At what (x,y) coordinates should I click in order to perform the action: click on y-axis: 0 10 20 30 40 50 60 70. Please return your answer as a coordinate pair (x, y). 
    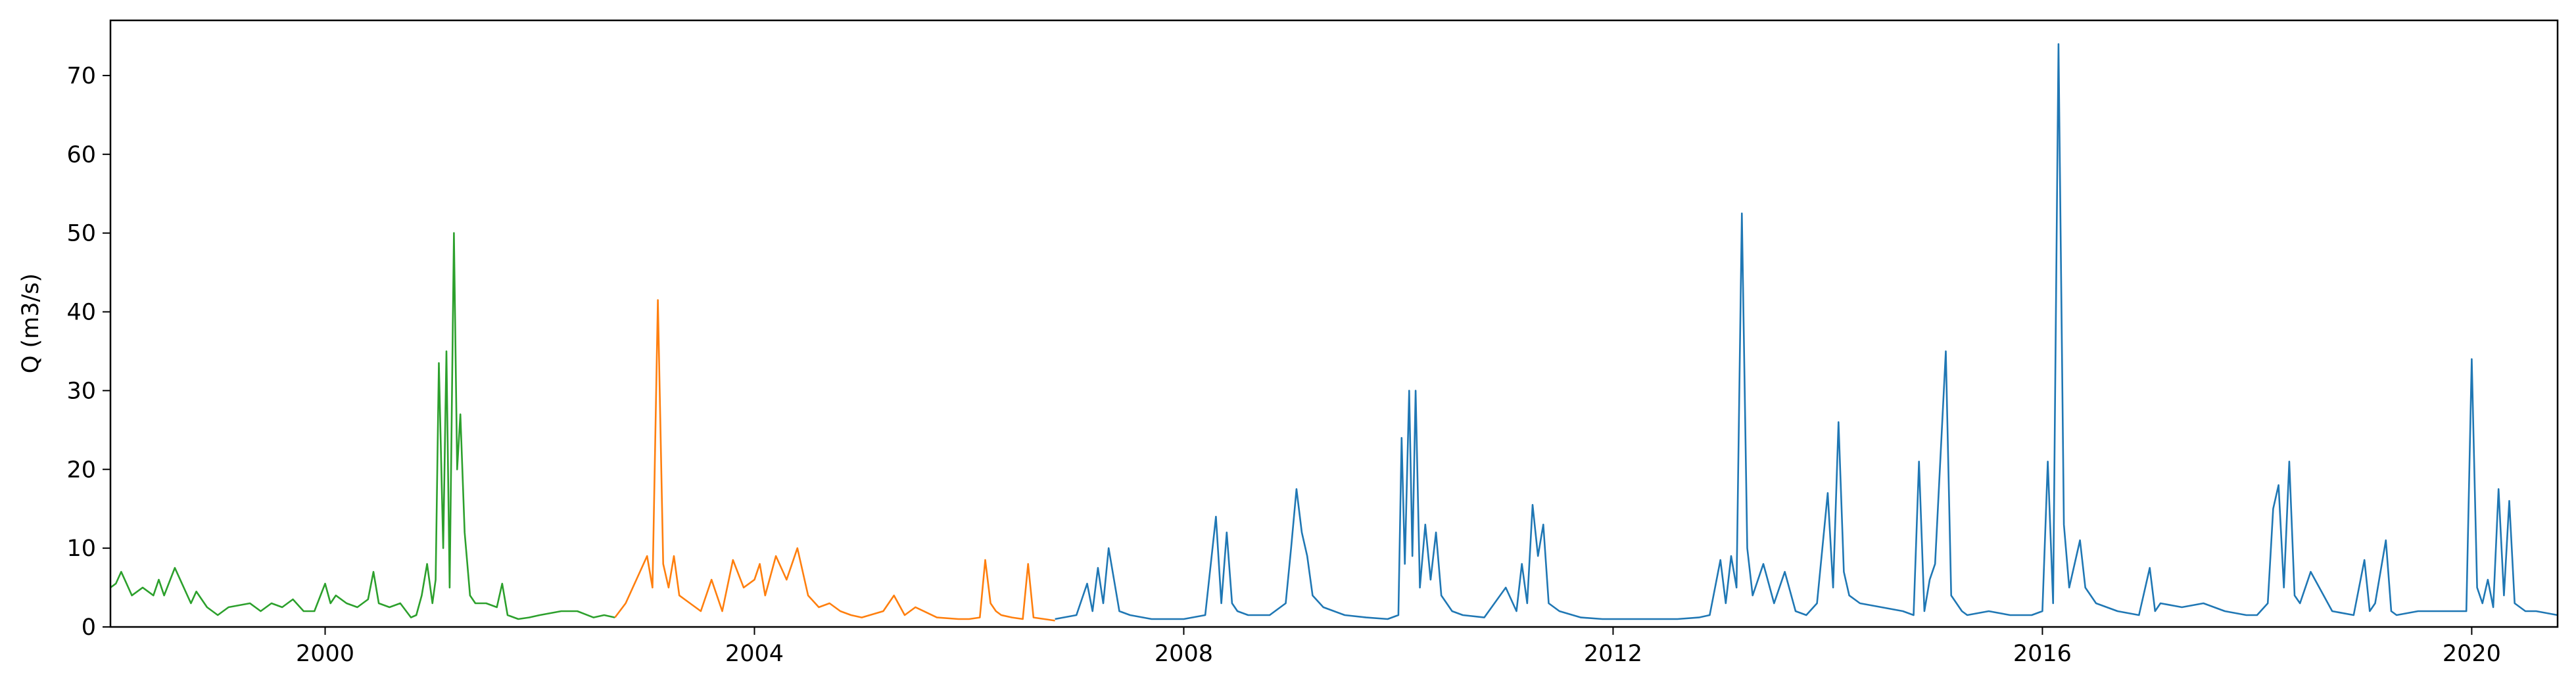
    Looking at the image, I should click on (88, 352).